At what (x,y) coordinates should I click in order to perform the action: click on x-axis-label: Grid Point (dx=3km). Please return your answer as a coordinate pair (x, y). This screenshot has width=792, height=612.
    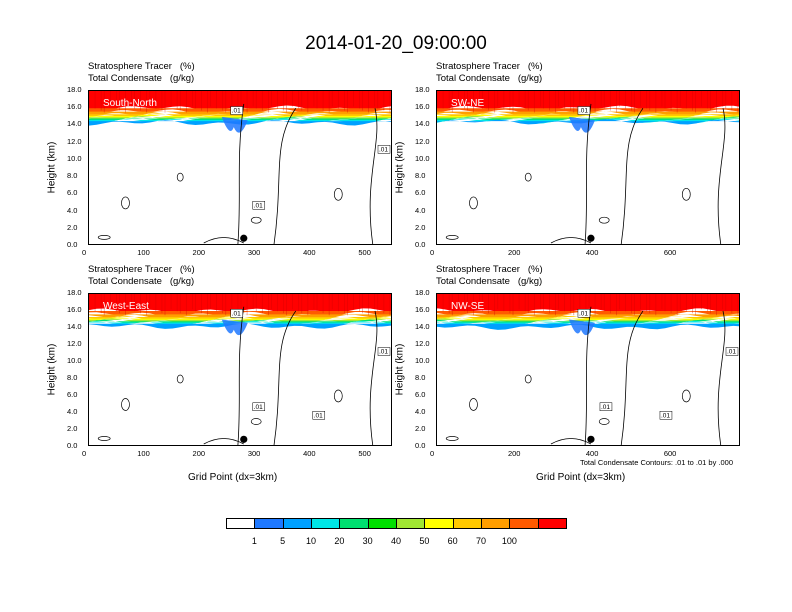
    Looking at the image, I should click on (233, 477).